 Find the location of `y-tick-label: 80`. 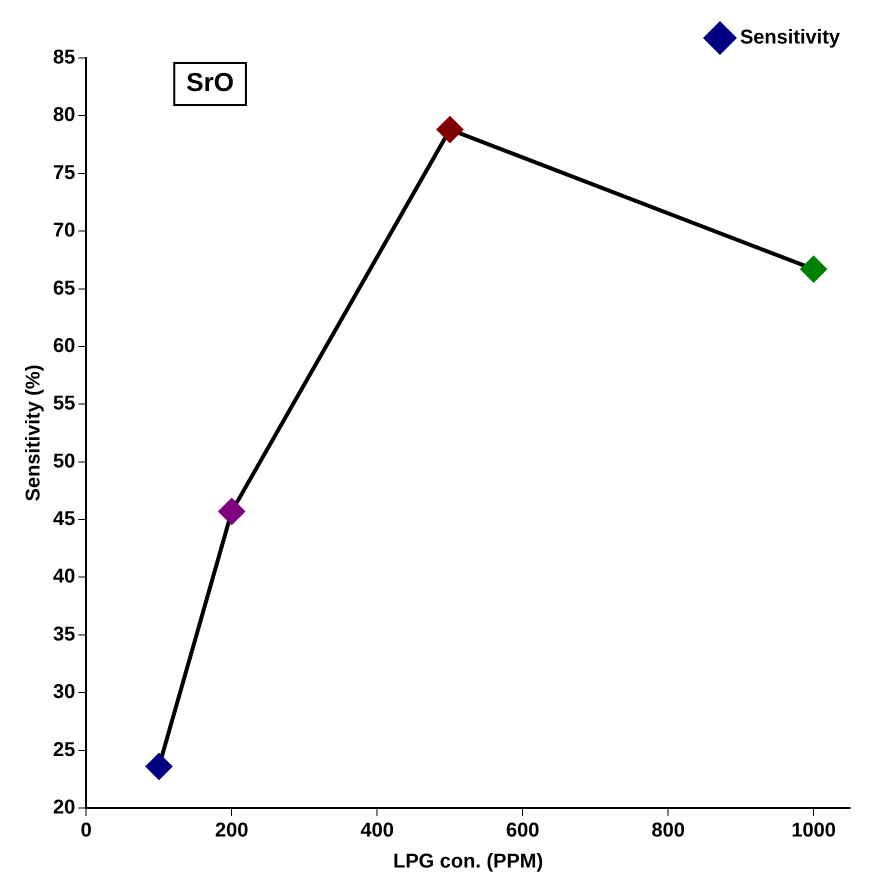

y-tick-label: 80 is located at coordinates (64, 115).